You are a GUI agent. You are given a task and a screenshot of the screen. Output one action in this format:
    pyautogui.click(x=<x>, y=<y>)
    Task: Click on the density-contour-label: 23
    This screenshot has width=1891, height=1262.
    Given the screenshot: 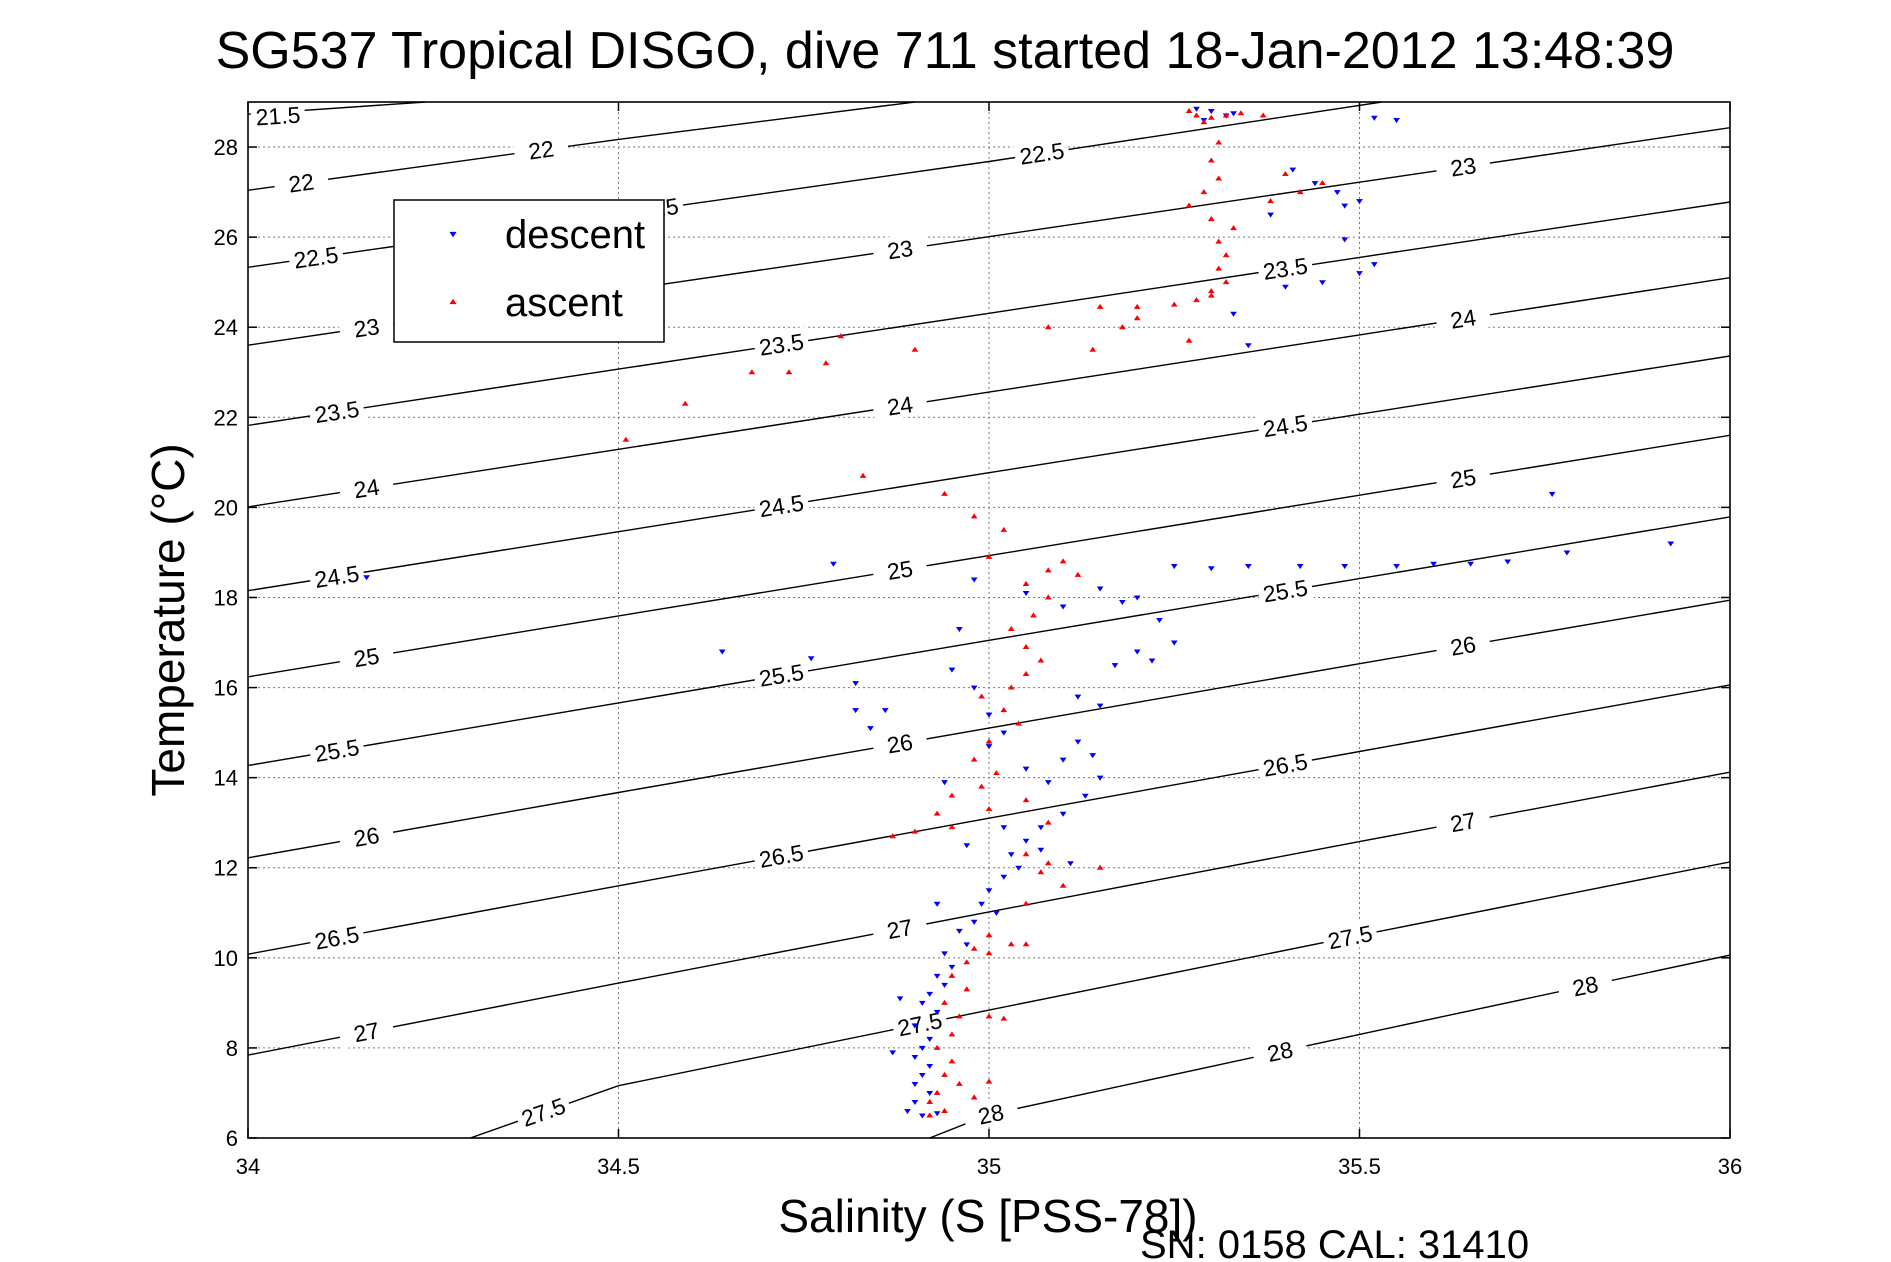 What is the action you would take?
    pyautogui.click(x=900, y=249)
    